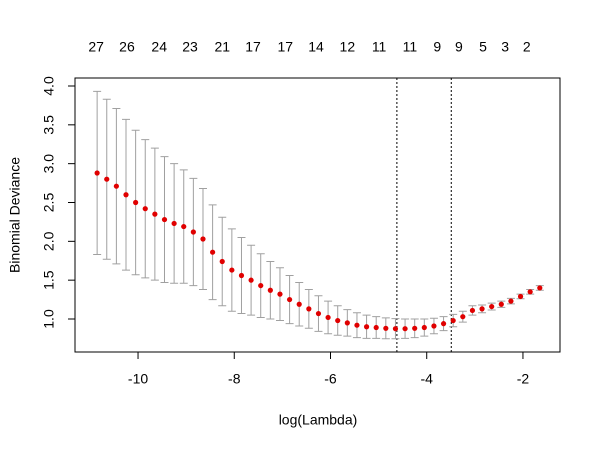  Describe the element at coordinates (222, 47) in the screenshot. I see `top-count-label: 21` at that location.